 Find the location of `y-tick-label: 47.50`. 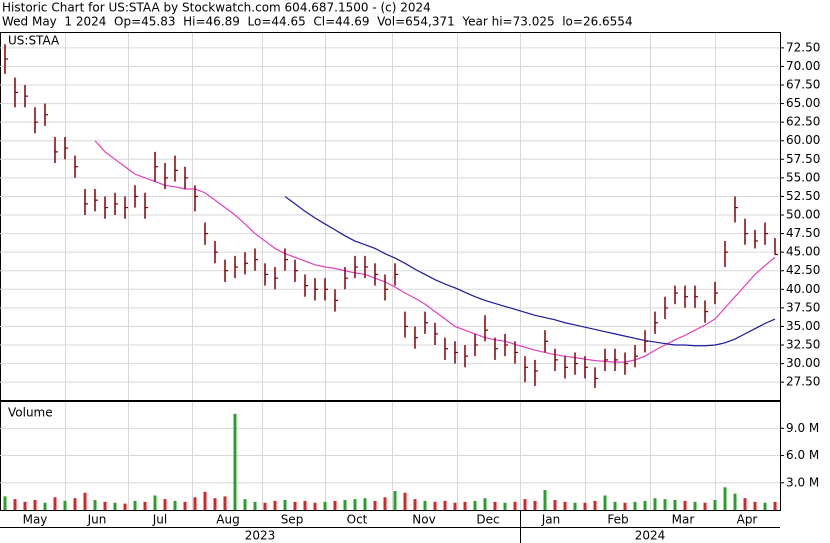

y-tick-label: 47.50 is located at coordinates (803, 233).